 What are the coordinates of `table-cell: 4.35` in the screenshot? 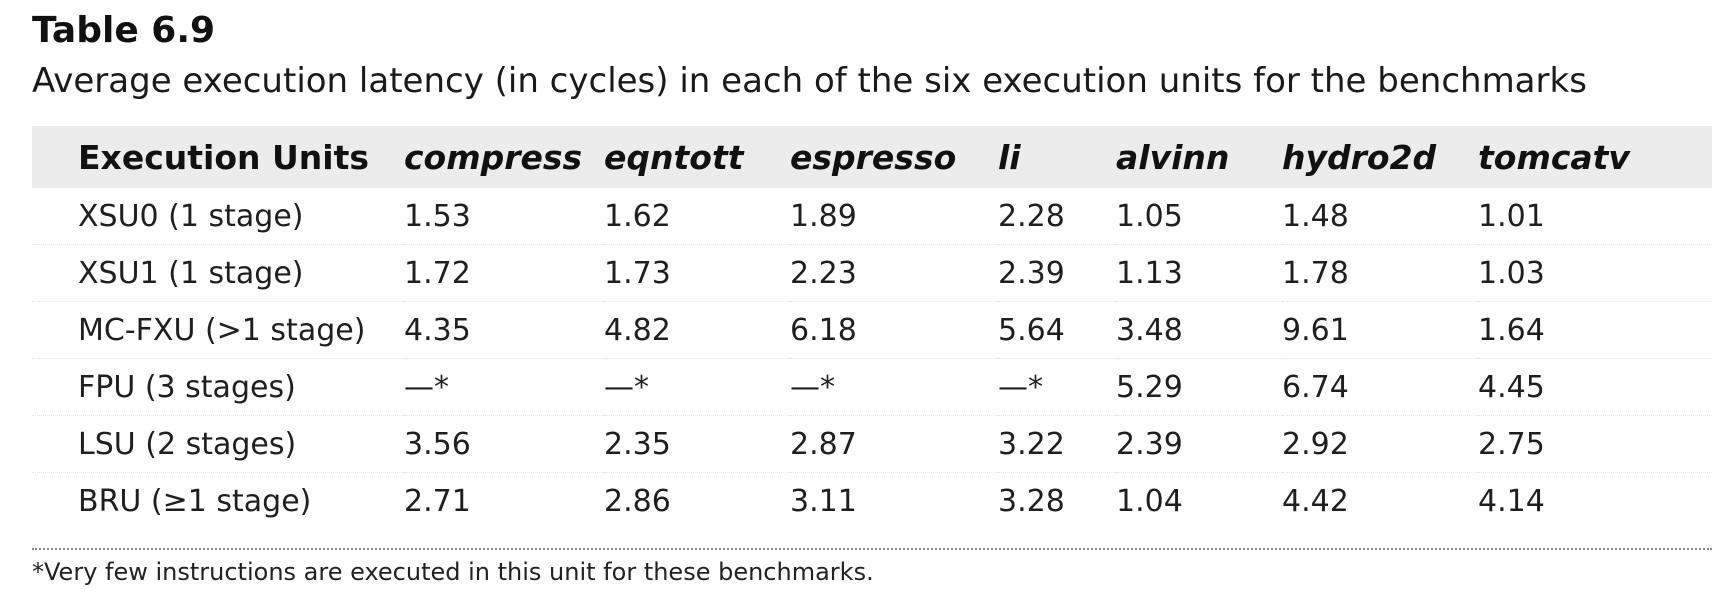 It's located at (504, 330).